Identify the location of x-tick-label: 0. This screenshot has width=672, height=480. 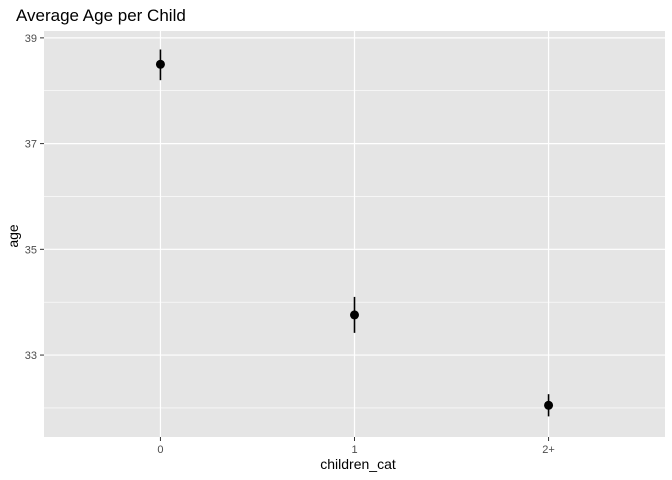
(160, 450).